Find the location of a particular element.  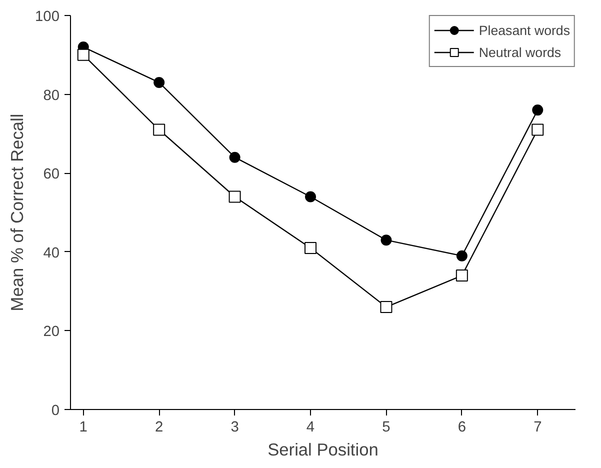

x-axis-title: Serial Position is located at coordinates (323, 450).